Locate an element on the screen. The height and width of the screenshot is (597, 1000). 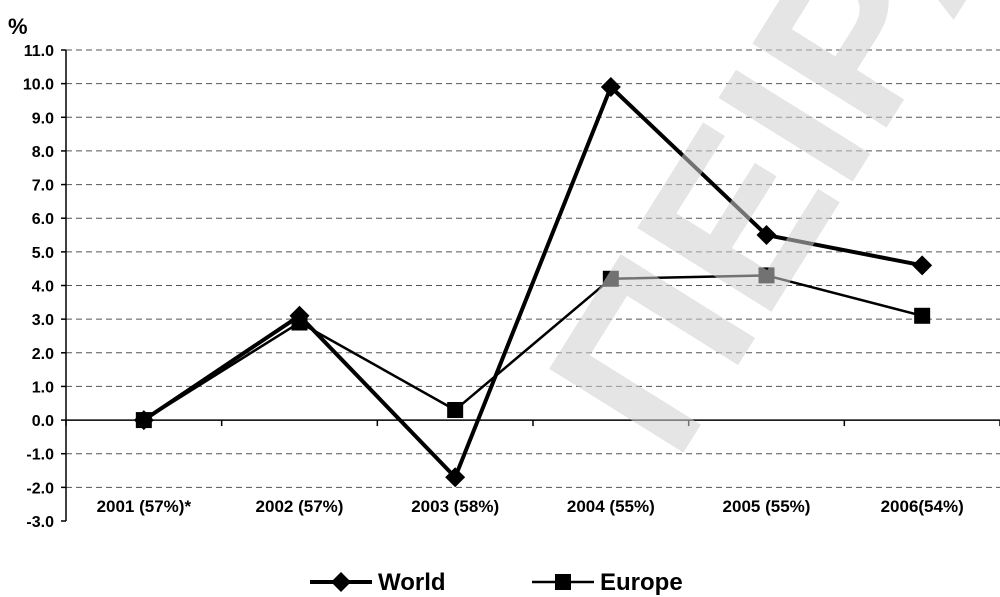
legend: World Europe is located at coordinates (496, 582).